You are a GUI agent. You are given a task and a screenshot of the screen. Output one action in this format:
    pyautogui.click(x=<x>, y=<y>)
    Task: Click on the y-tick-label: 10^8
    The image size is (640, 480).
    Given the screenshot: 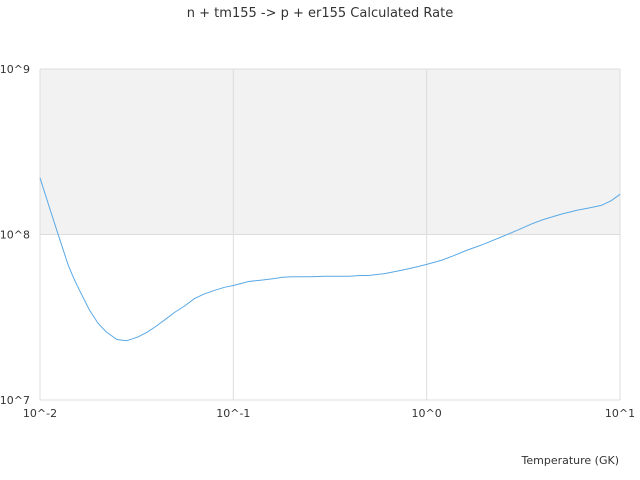 What is the action you would take?
    pyautogui.click(x=15, y=235)
    